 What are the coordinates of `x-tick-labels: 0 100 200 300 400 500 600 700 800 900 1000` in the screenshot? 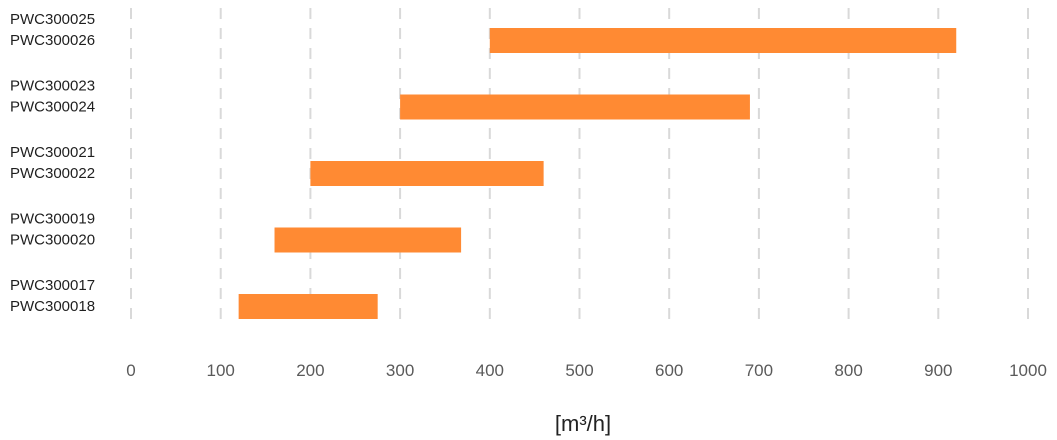 It's located at (586, 370).